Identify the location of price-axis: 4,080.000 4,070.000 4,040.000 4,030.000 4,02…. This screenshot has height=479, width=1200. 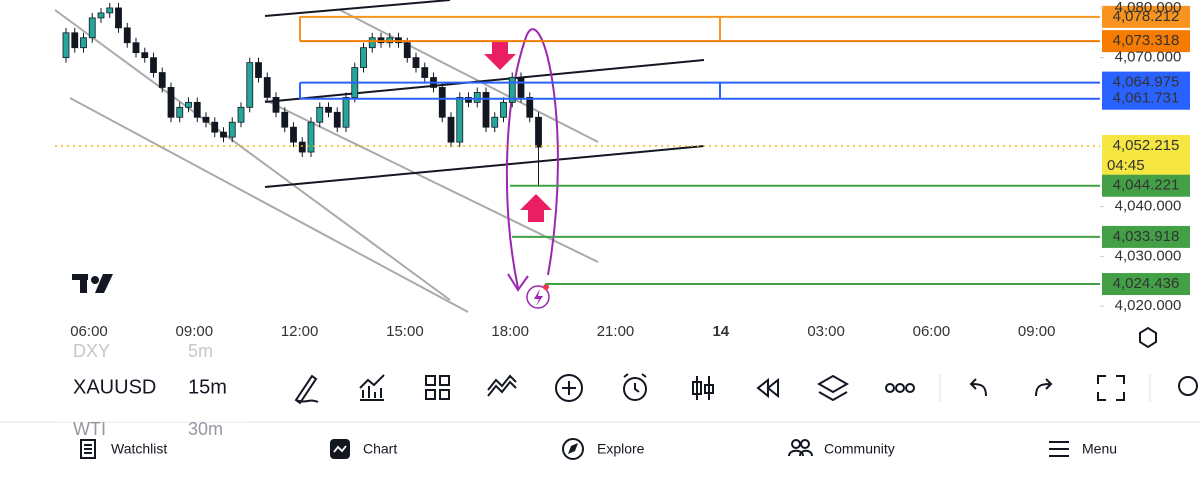
(1140, 157).